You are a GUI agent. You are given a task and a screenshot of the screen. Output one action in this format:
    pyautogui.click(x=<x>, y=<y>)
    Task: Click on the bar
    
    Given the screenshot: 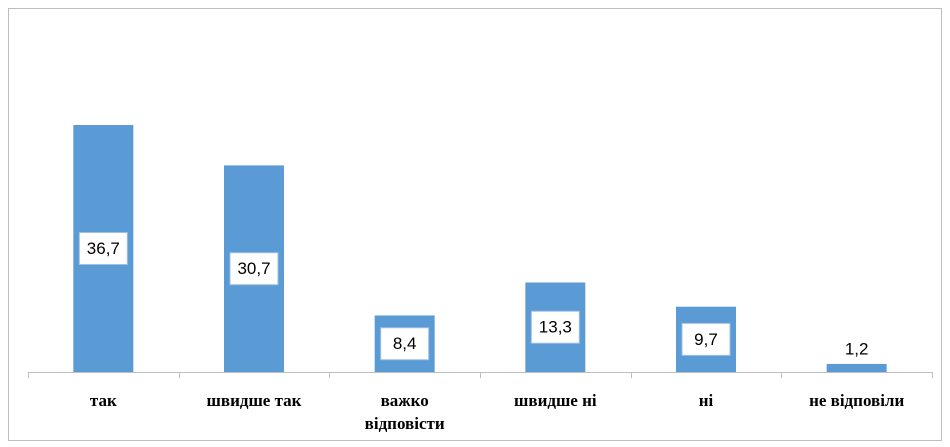 What is the action you would take?
    pyautogui.click(x=856, y=367)
    